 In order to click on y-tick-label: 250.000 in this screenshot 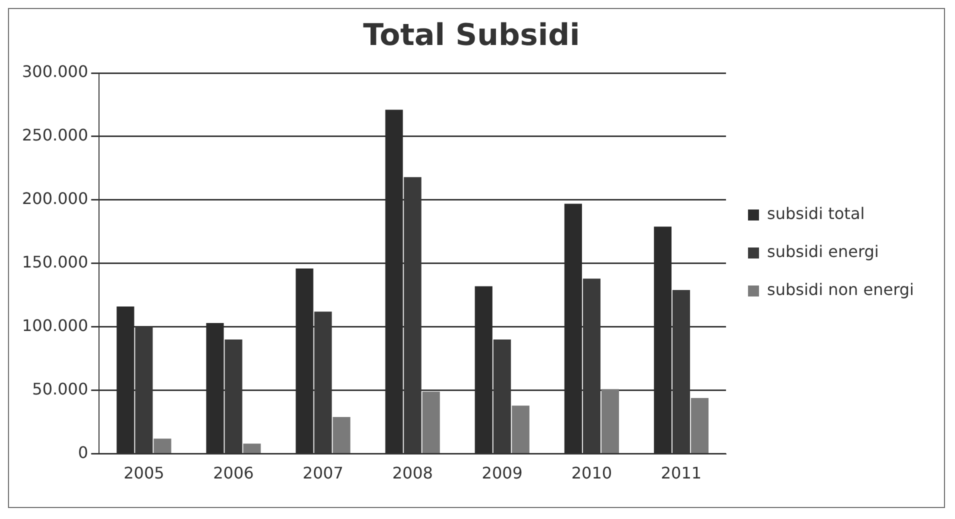, I will do `click(55, 135)`.